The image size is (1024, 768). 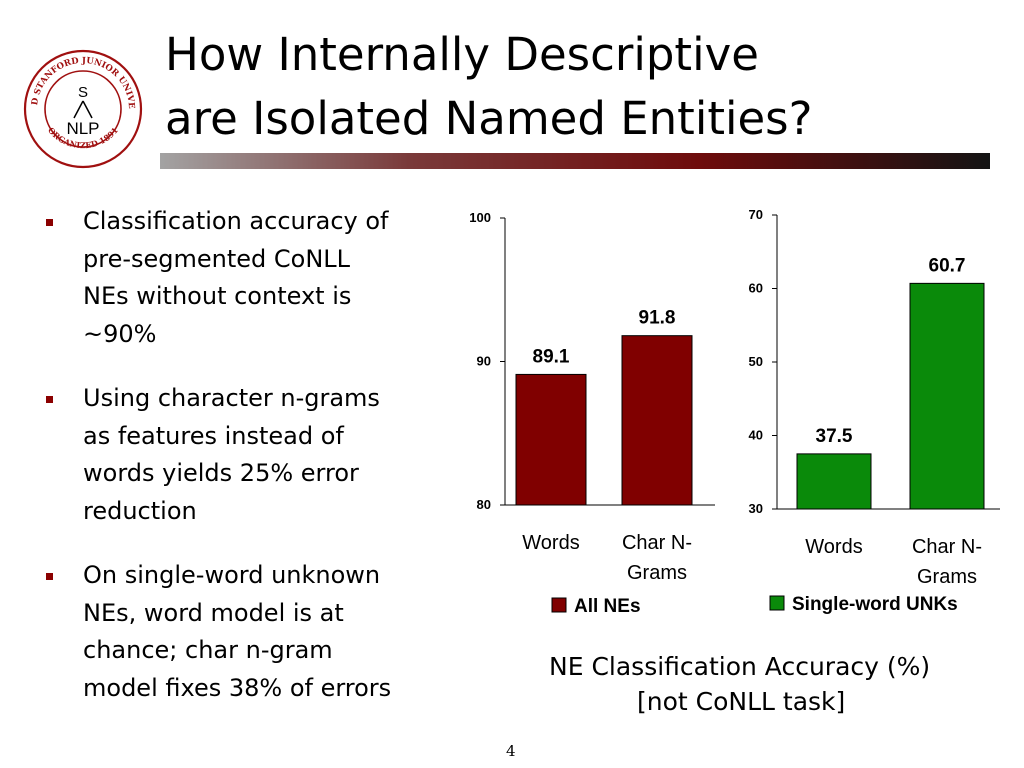 What do you see at coordinates (551, 356) in the screenshot?
I see `bar-value-label: 89.1` at bounding box center [551, 356].